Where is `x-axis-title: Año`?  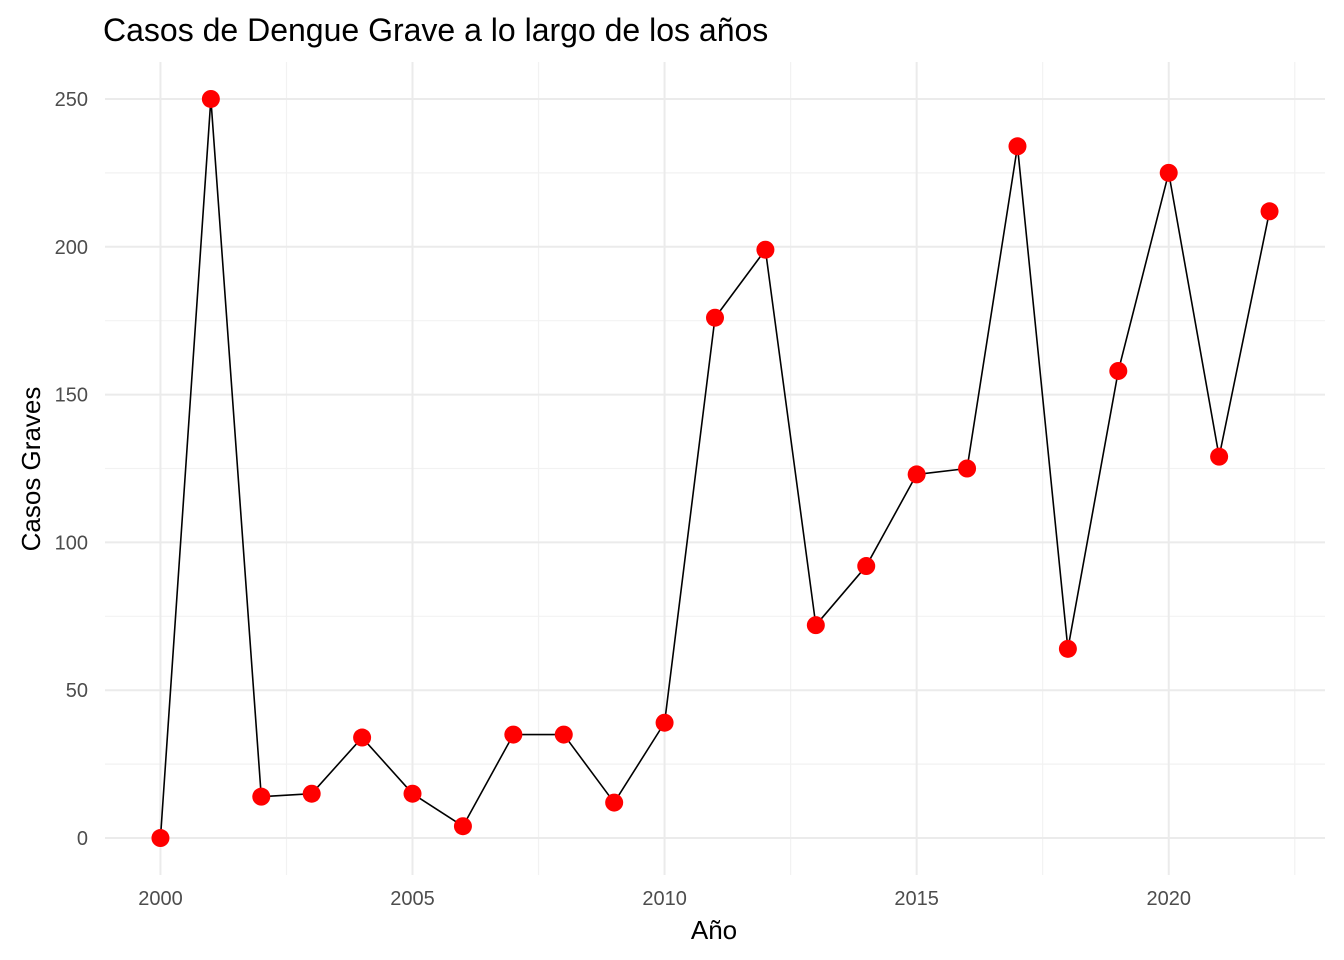 x-axis-title: Año is located at coordinates (714, 930).